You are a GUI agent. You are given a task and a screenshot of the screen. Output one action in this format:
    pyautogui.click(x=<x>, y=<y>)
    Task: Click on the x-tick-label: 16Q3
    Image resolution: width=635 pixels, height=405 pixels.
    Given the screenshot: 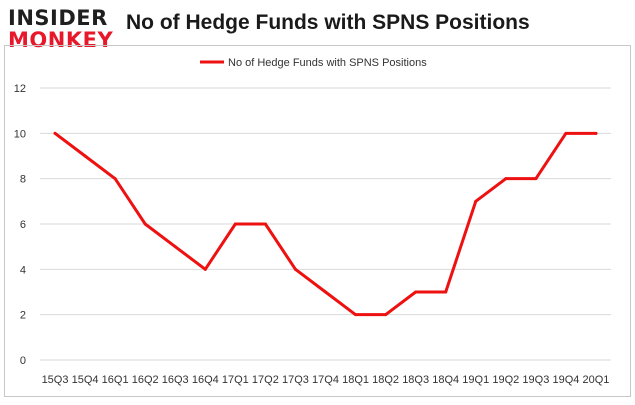 What is the action you would take?
    pyautogui.click(x=175, y=380)
    